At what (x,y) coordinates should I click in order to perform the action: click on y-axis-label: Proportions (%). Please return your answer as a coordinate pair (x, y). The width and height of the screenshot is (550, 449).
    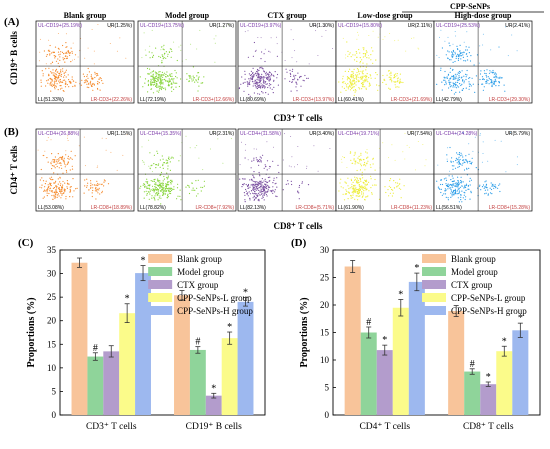
    Looking at the image, I should click on (304, 332).